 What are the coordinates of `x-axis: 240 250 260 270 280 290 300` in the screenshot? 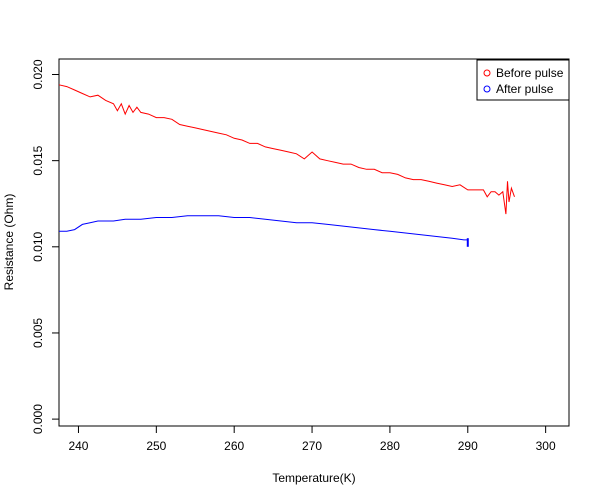 It's located at (312, 439).